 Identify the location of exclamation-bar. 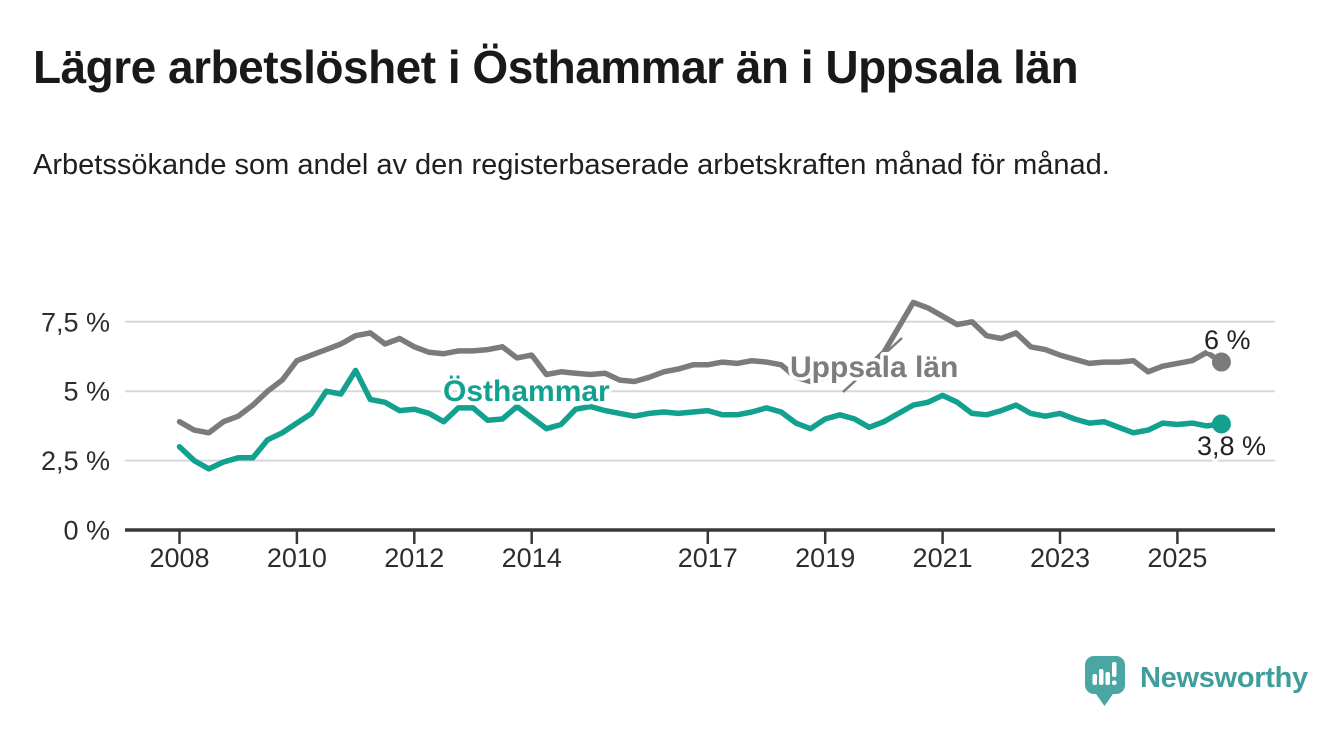
(1114, 669).